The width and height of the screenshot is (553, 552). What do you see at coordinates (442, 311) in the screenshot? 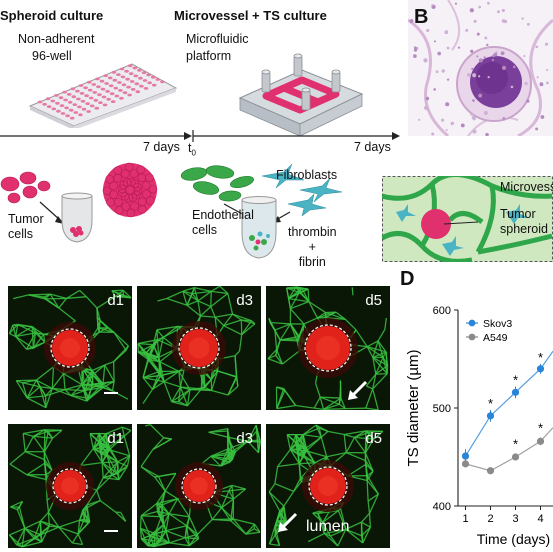
I see `y-tick-label: 600` at bounding box center [442, 311].